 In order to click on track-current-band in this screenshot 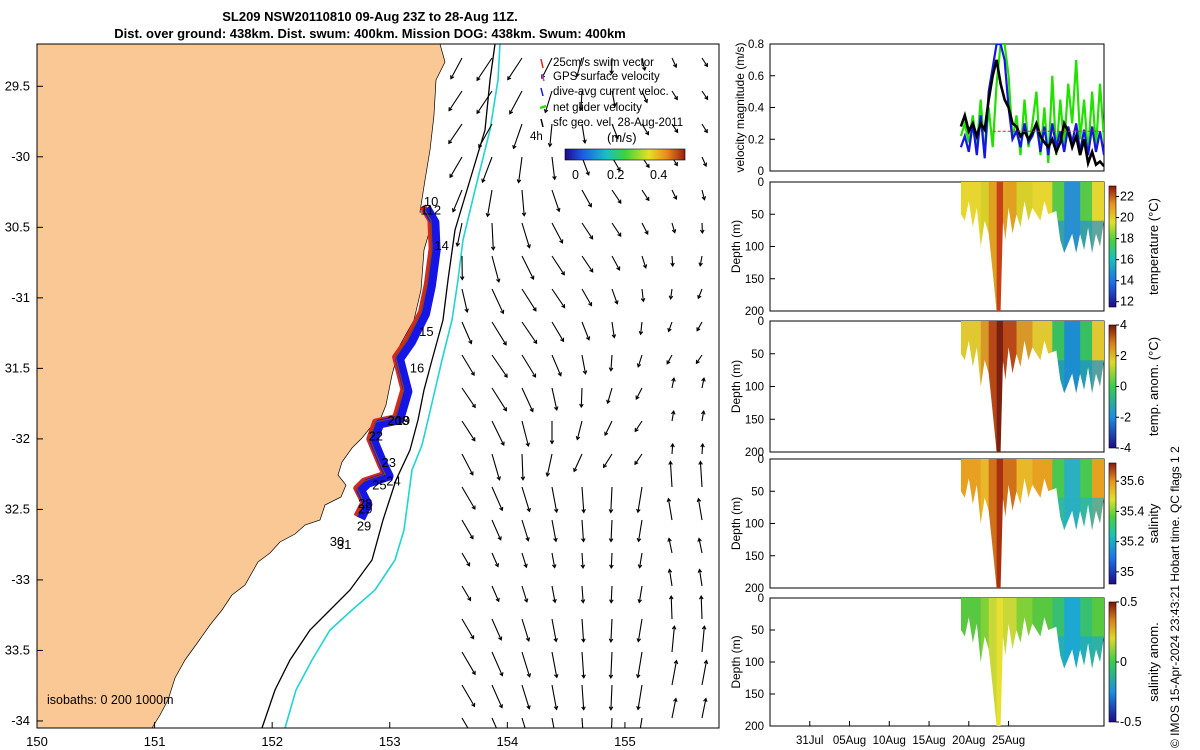, I will do `click(398, 363)`.